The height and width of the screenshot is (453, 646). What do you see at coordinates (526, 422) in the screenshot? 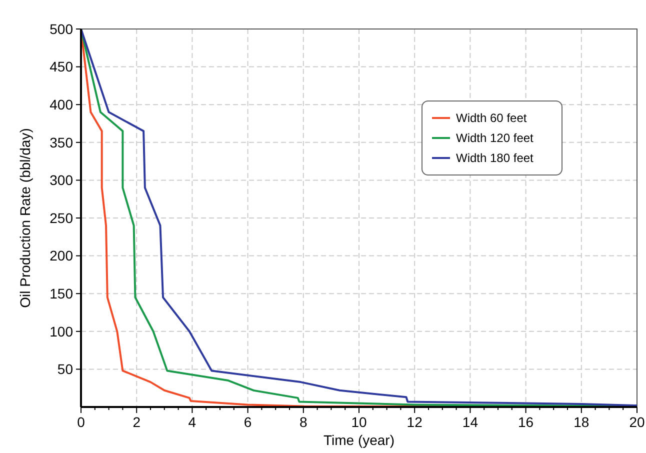
I see `x-tick-label: 16` at bounding box center [526, 422].